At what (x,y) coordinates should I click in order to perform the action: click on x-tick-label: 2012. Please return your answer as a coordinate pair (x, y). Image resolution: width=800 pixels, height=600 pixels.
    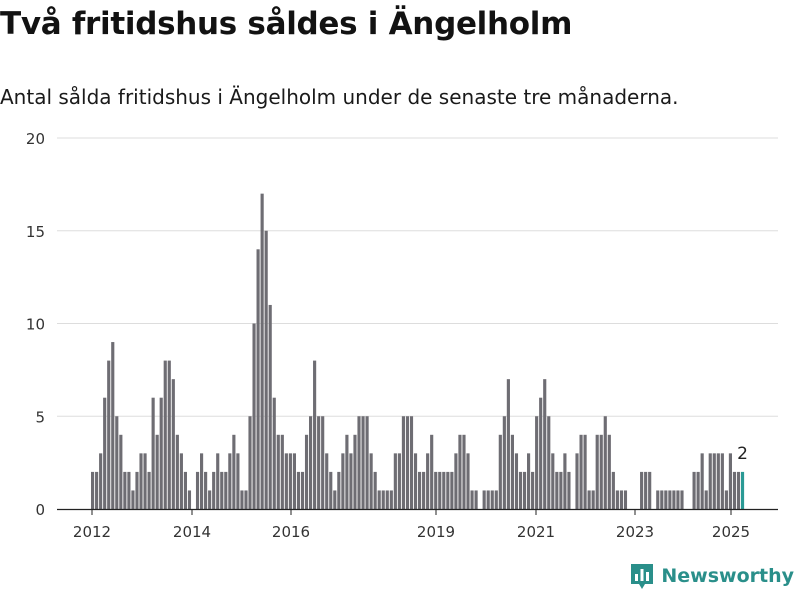
    Looking at the image, I should click on (92, 532).